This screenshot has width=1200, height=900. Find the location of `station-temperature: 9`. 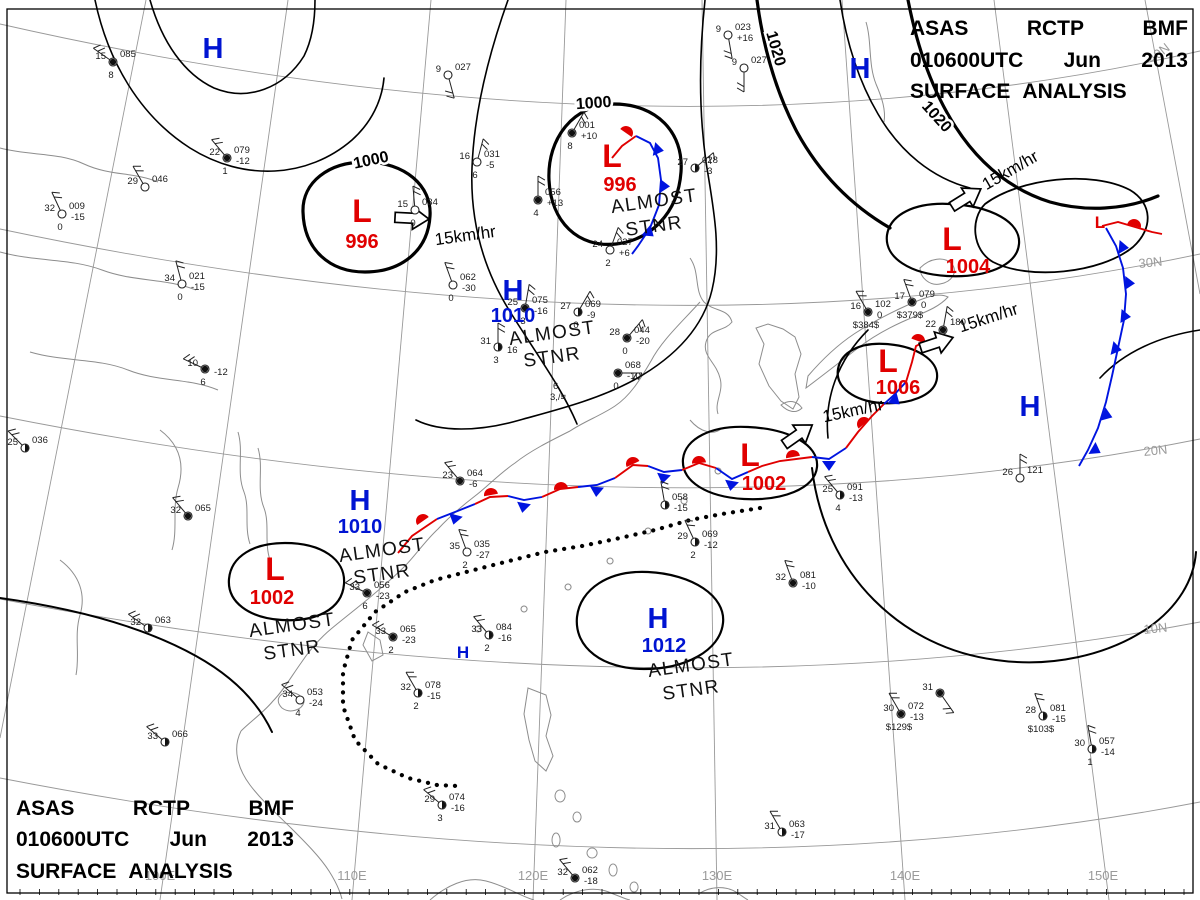

station-temperature: 9 is located at coordinates (734, 62).